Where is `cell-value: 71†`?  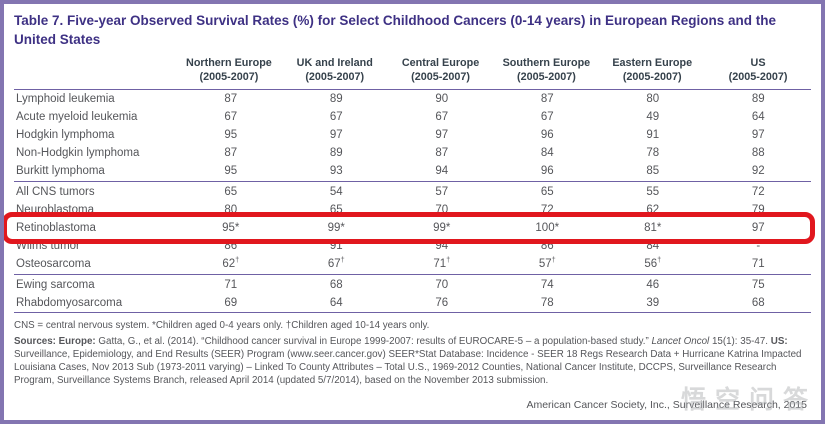
cell-value: 71† is located at coordinates (442, 264).